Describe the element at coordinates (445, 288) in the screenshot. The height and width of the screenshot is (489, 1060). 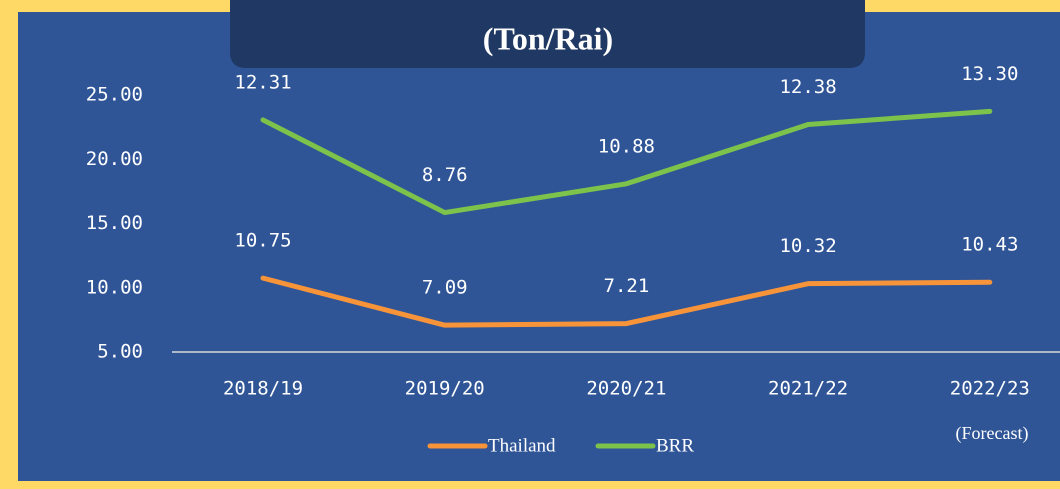
I see `data-label: 7.09` at that location.